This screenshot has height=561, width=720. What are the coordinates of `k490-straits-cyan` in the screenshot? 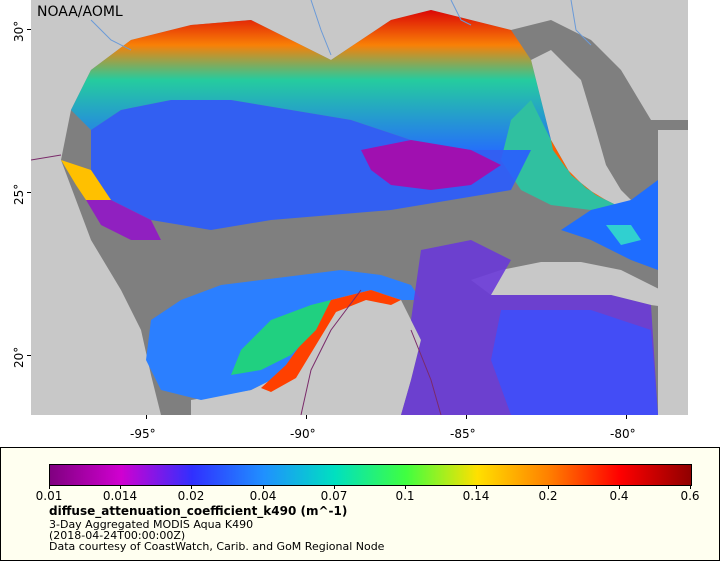 It's located at (623, 235).